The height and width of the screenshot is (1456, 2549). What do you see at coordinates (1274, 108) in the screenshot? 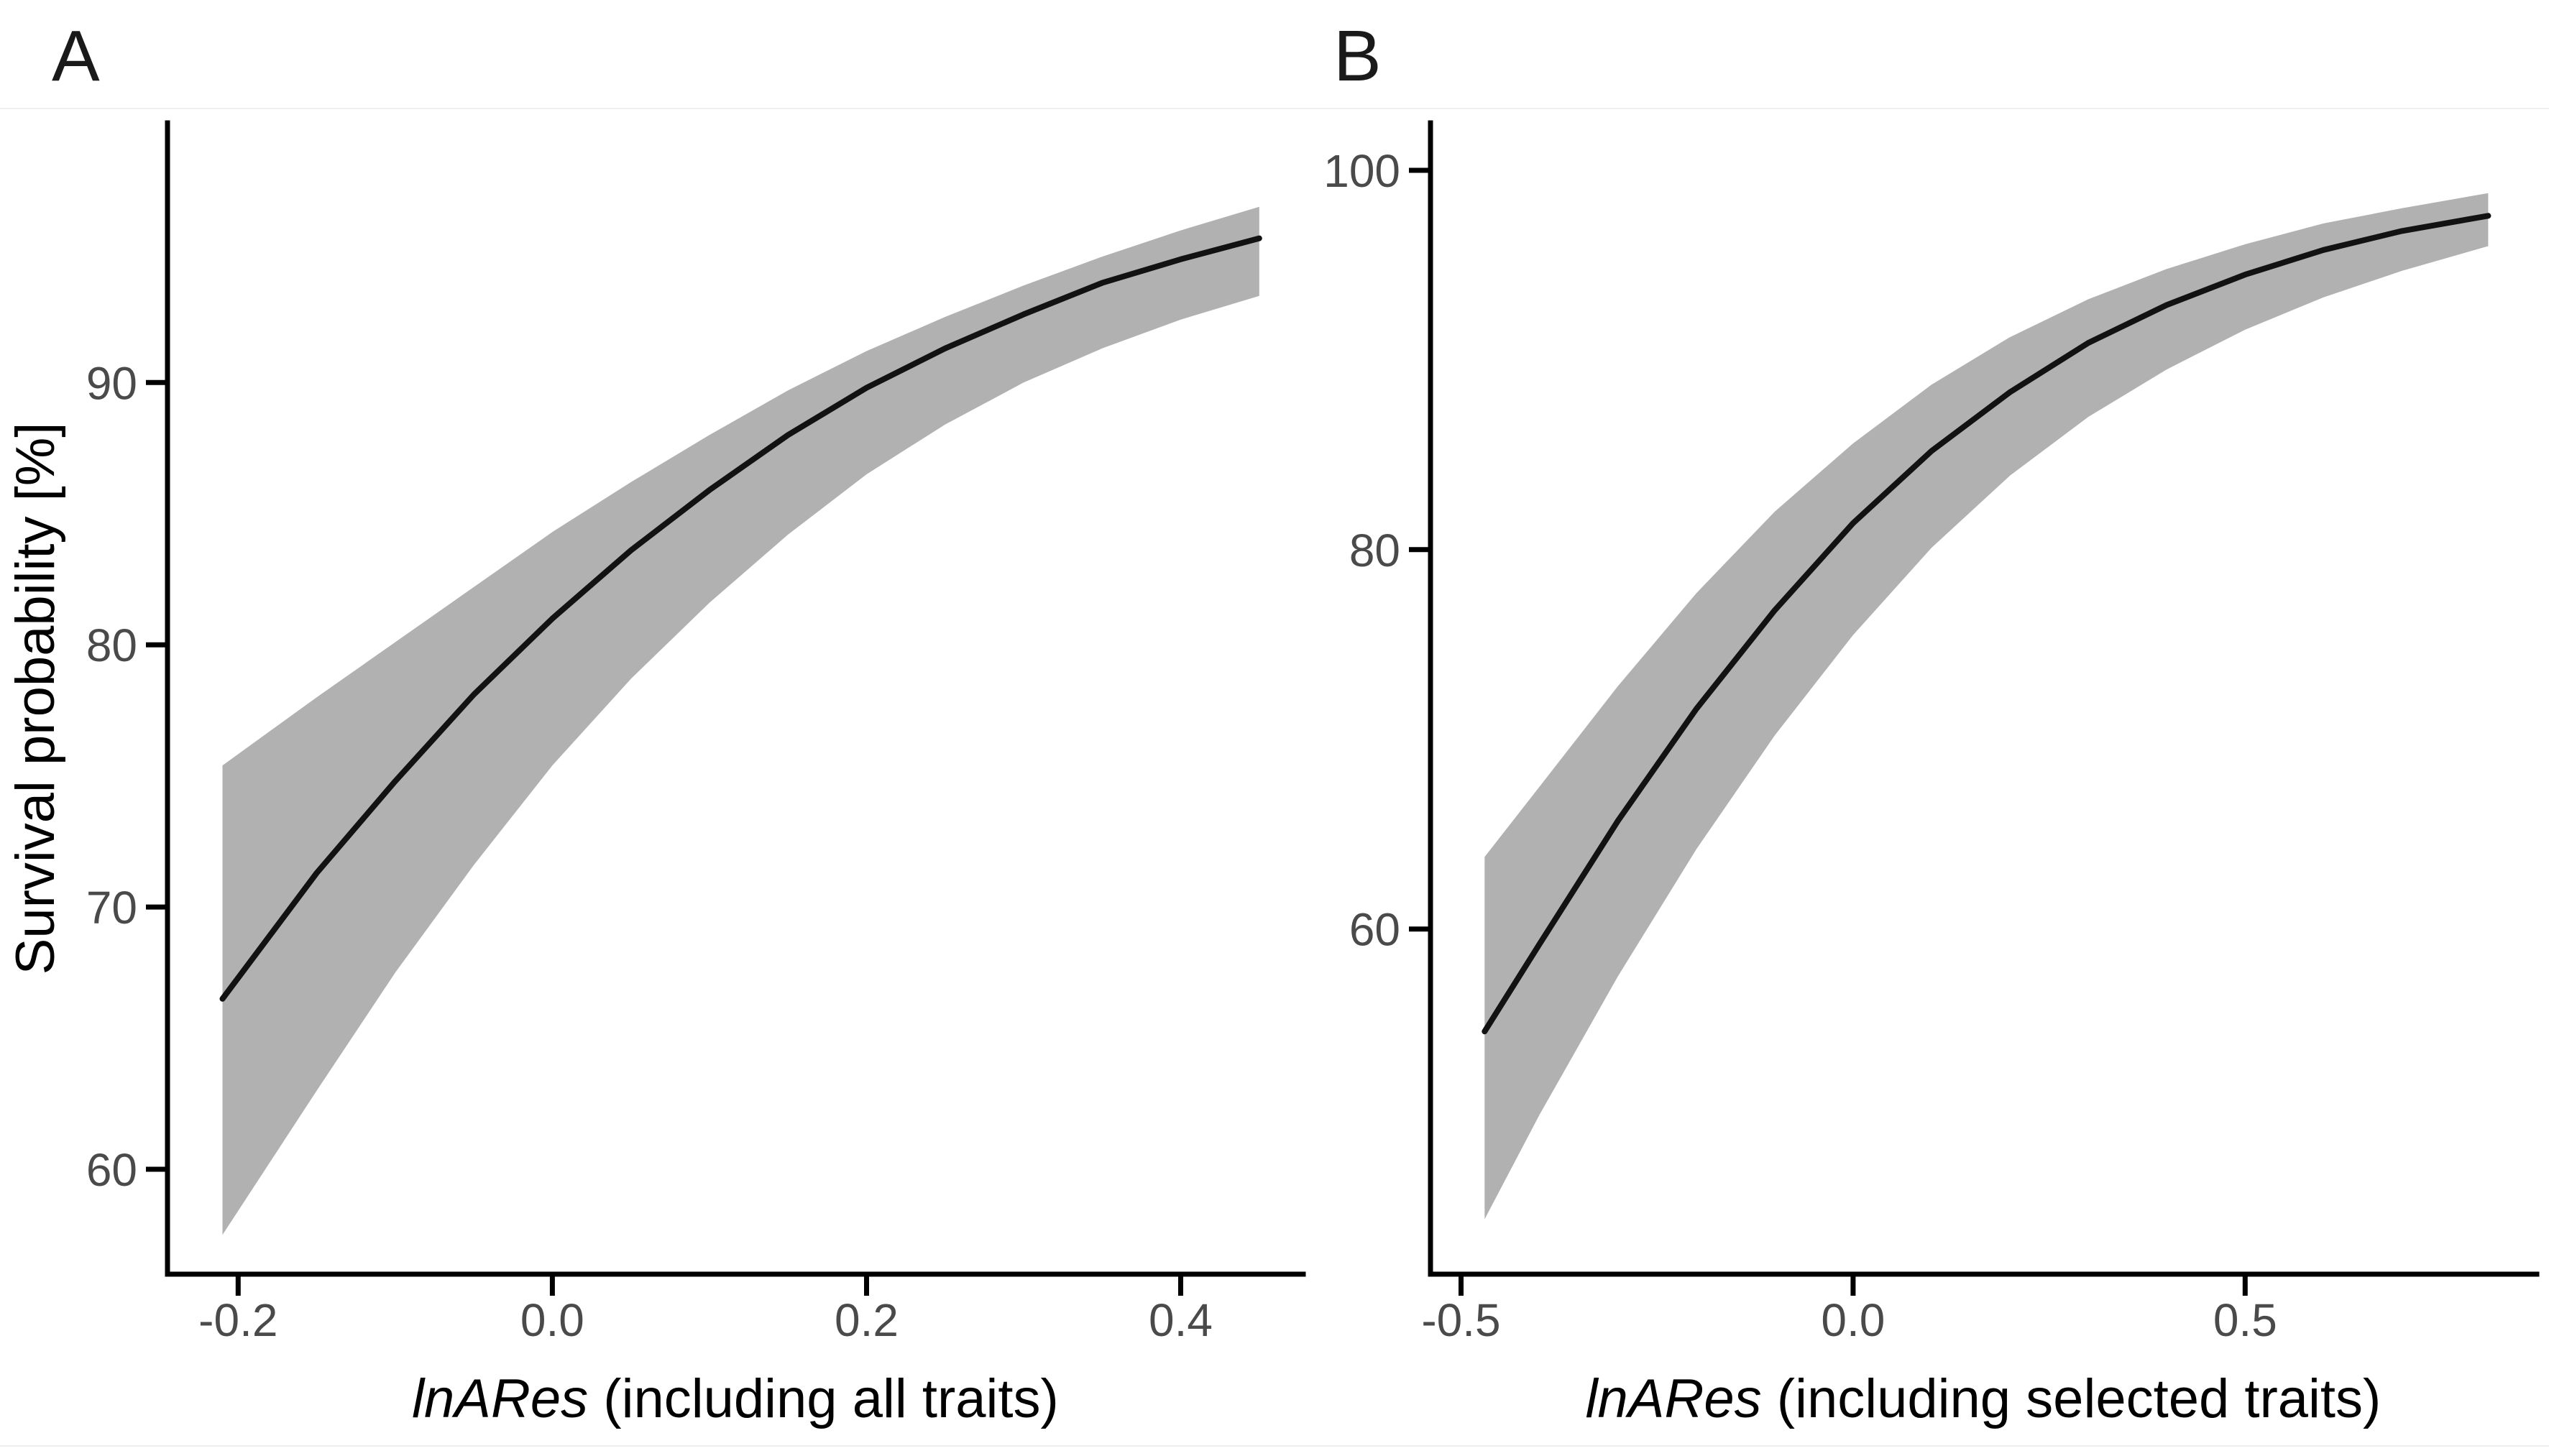
I see `top-divider-line` at bounding box center [1274, 108].